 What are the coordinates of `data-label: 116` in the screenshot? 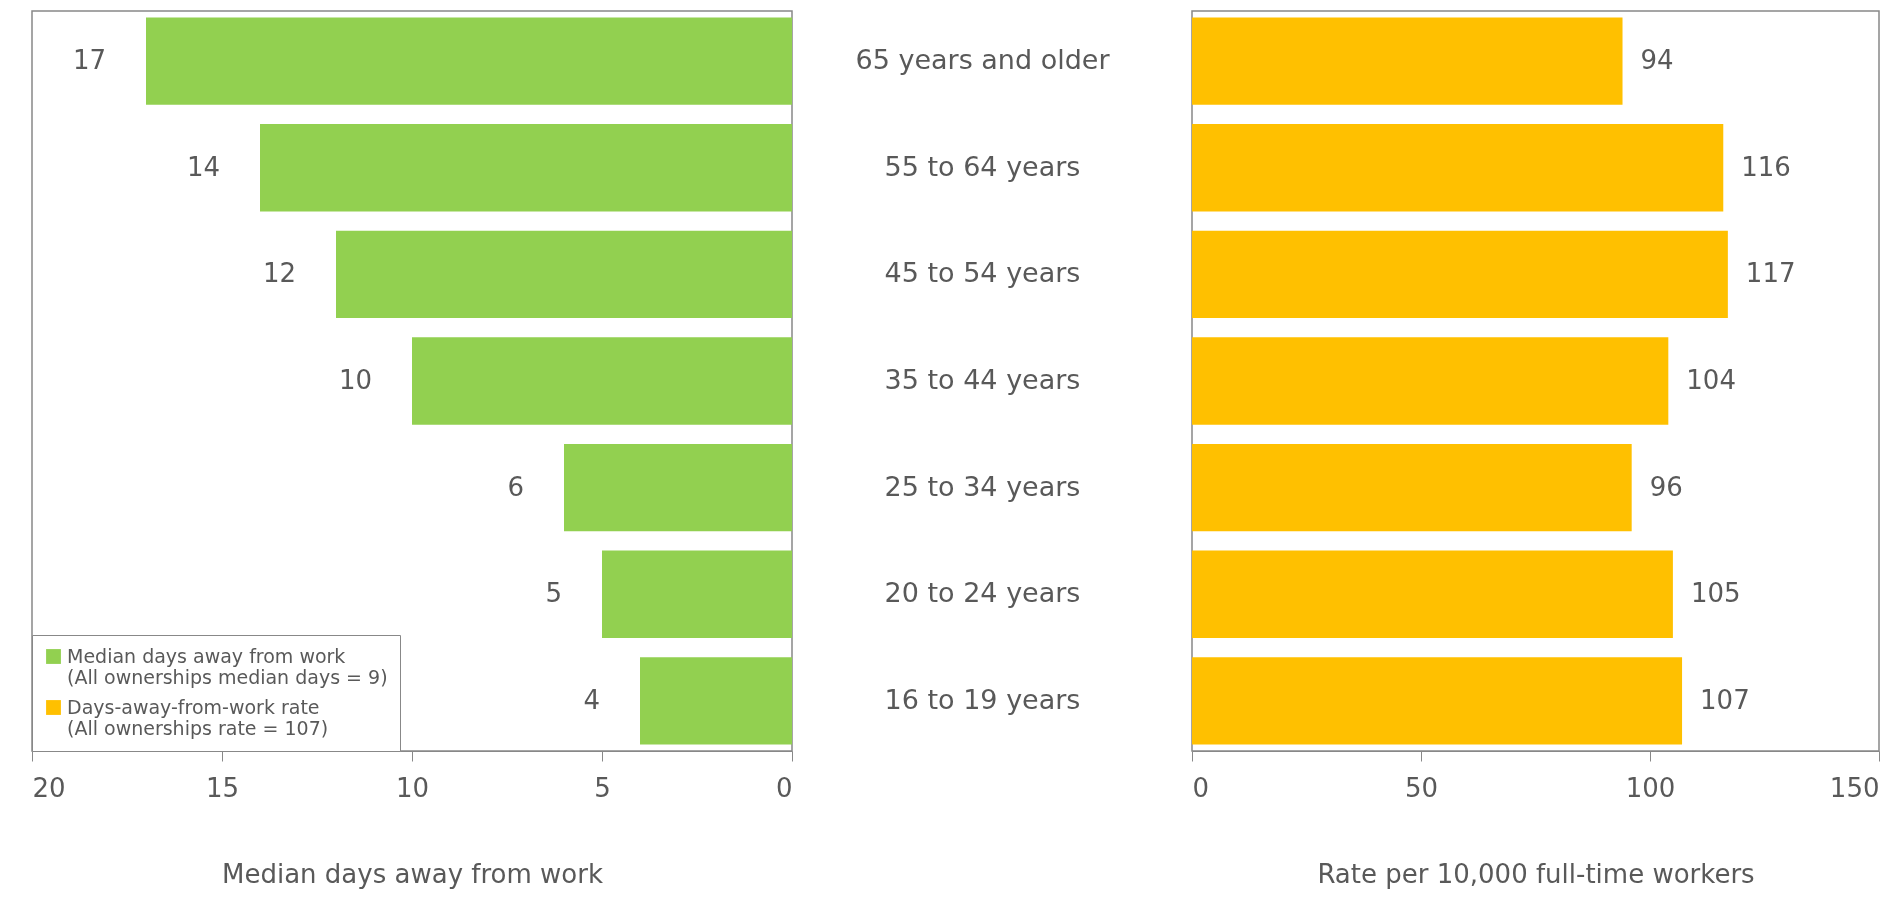 It's located at (1766, 166).